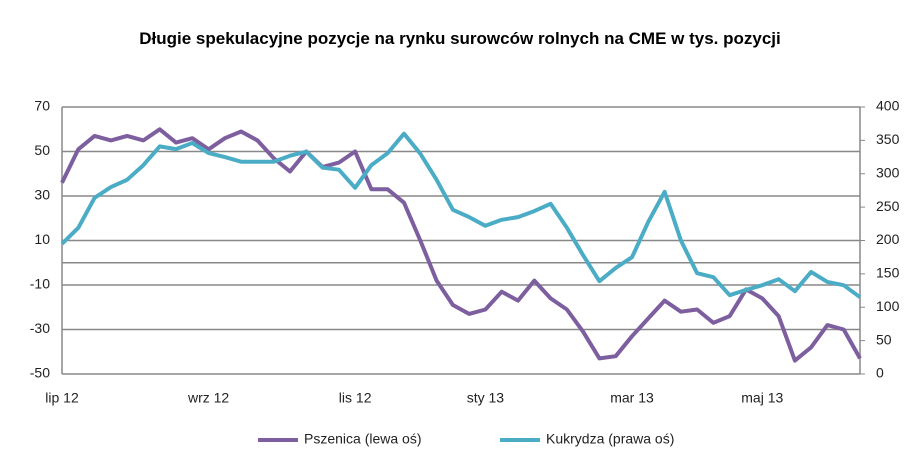  What do you see at coordinates (208, 398) in the screenshot?
I see `x-tick-label: wrz 12` at bounding box center [208, 398].